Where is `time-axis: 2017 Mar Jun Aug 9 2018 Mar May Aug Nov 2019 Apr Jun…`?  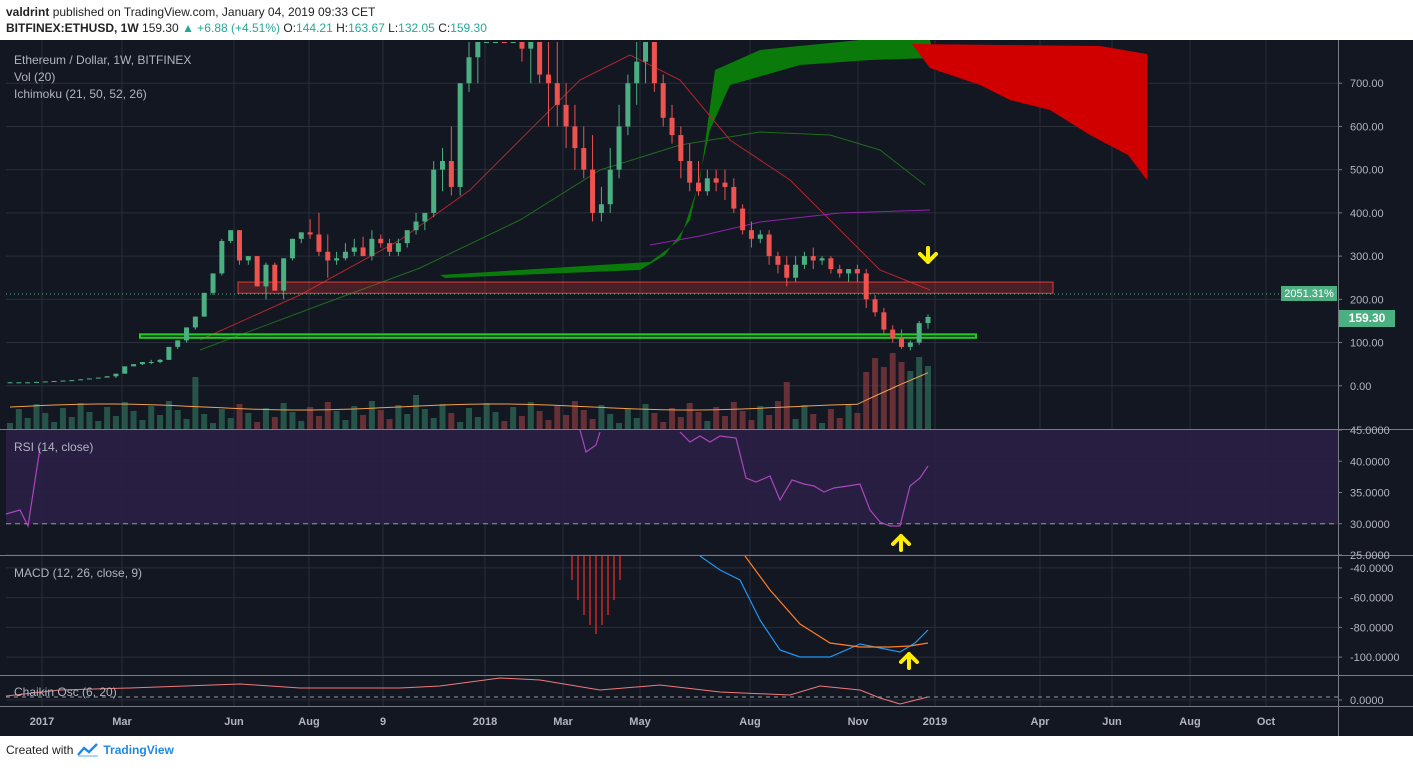
time-axis: 2017 Mar Jun Aug 9 2018 Mar May Aug Nov 2019 Apr Jun… is located at coordinates (653, 722).